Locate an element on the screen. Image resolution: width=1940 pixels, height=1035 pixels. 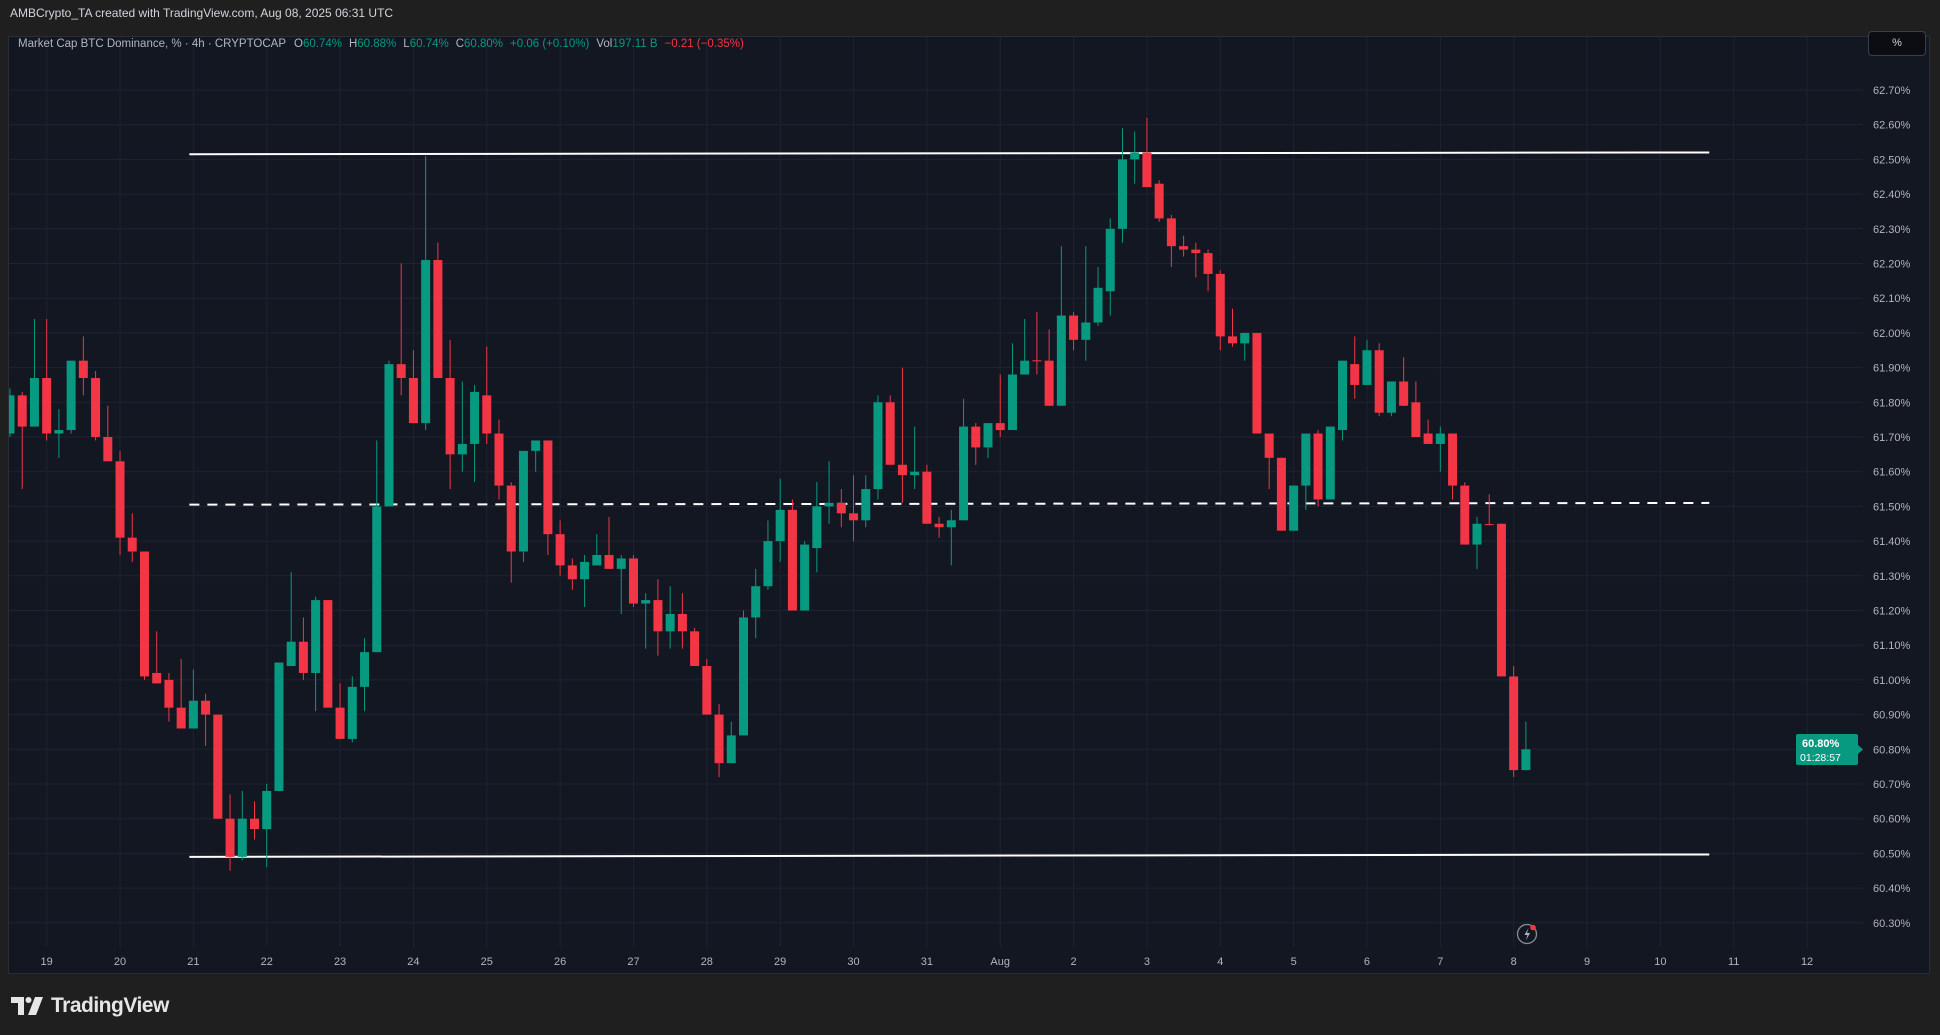
dashed-level-line is located at coordinates (949, 503).